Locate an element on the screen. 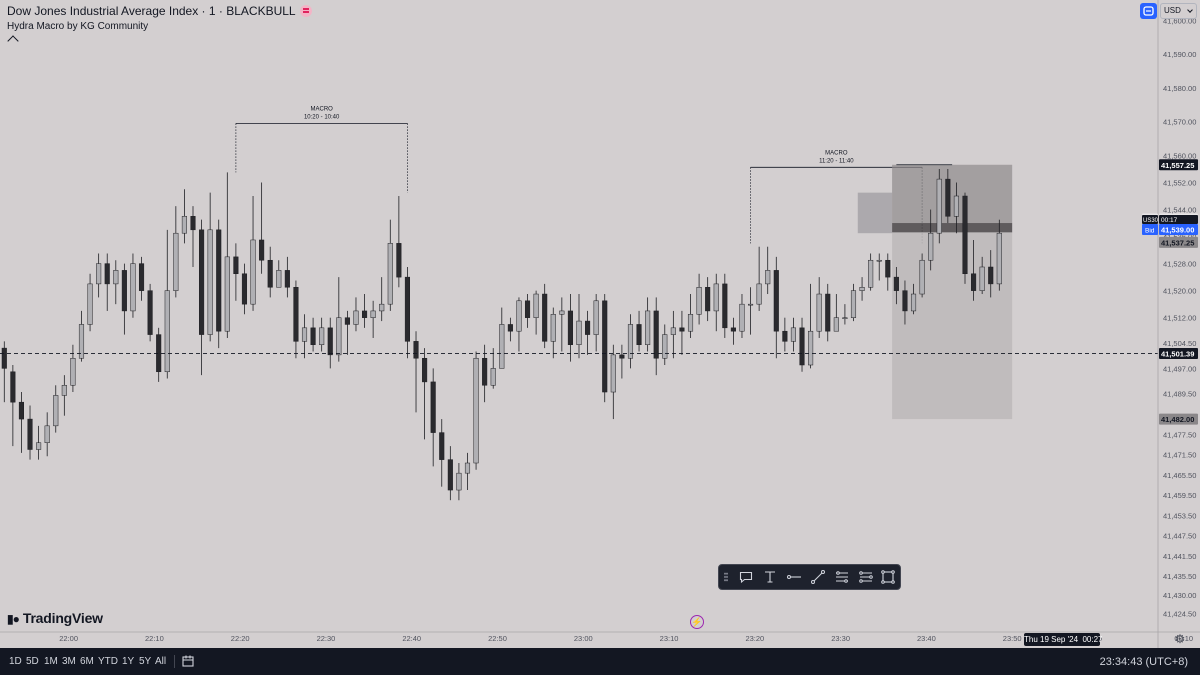 The width and height of the screenshot is (1200, 675). timeframe-3m-button: 3M is located at coordinates (69, 661).